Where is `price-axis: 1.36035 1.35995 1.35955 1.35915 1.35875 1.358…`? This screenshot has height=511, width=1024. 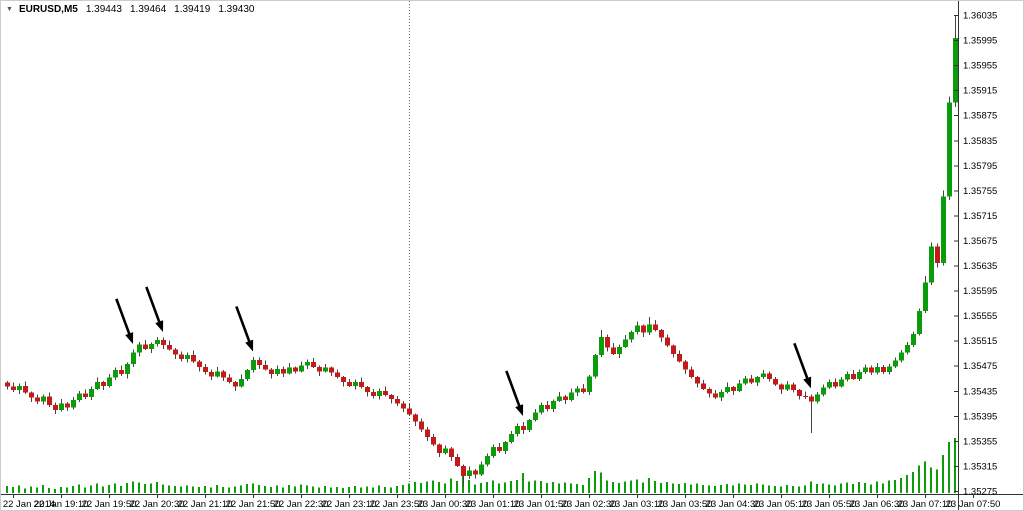
price-axis: 1.36035 1.35995 1.35955 1.35915 1.35875 1.358… is located at coordinates (975, 254).